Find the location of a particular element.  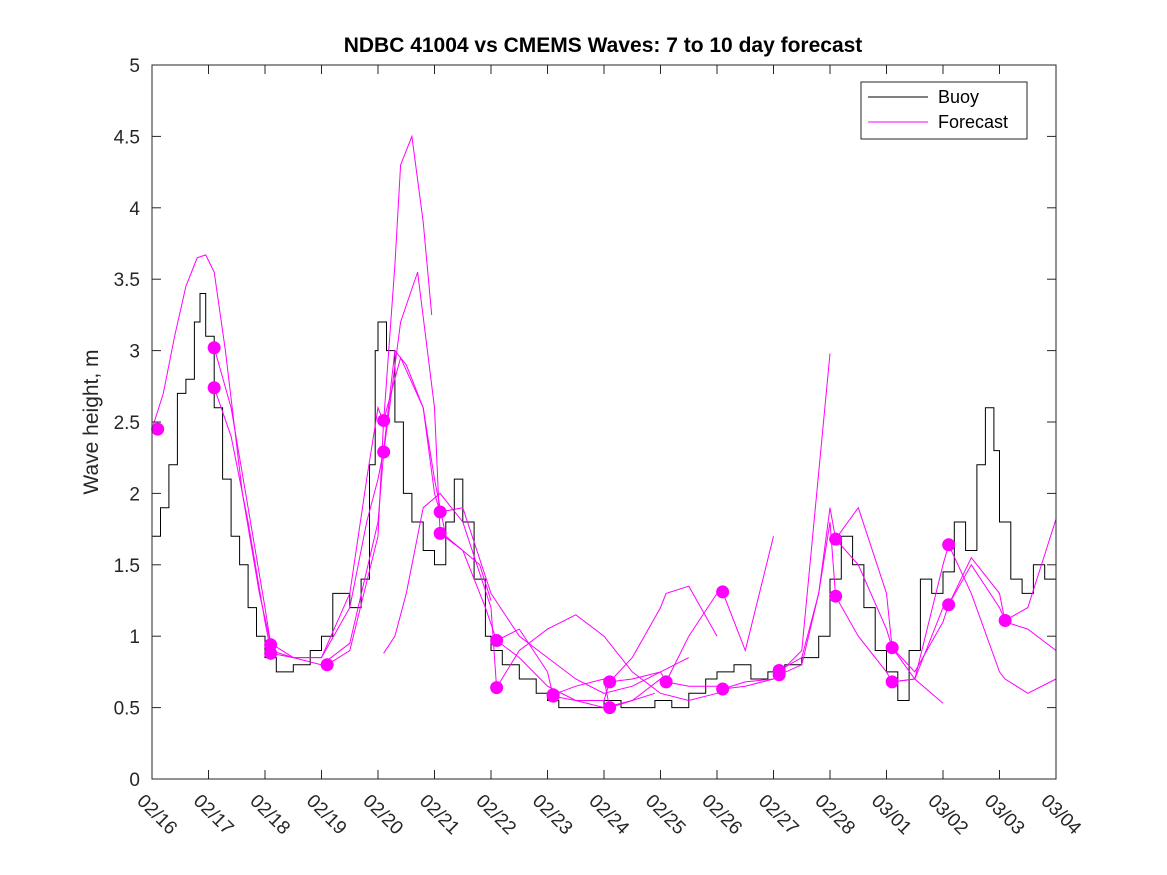

x-tick-label: 02/22 is located at coordinates (495, 815).